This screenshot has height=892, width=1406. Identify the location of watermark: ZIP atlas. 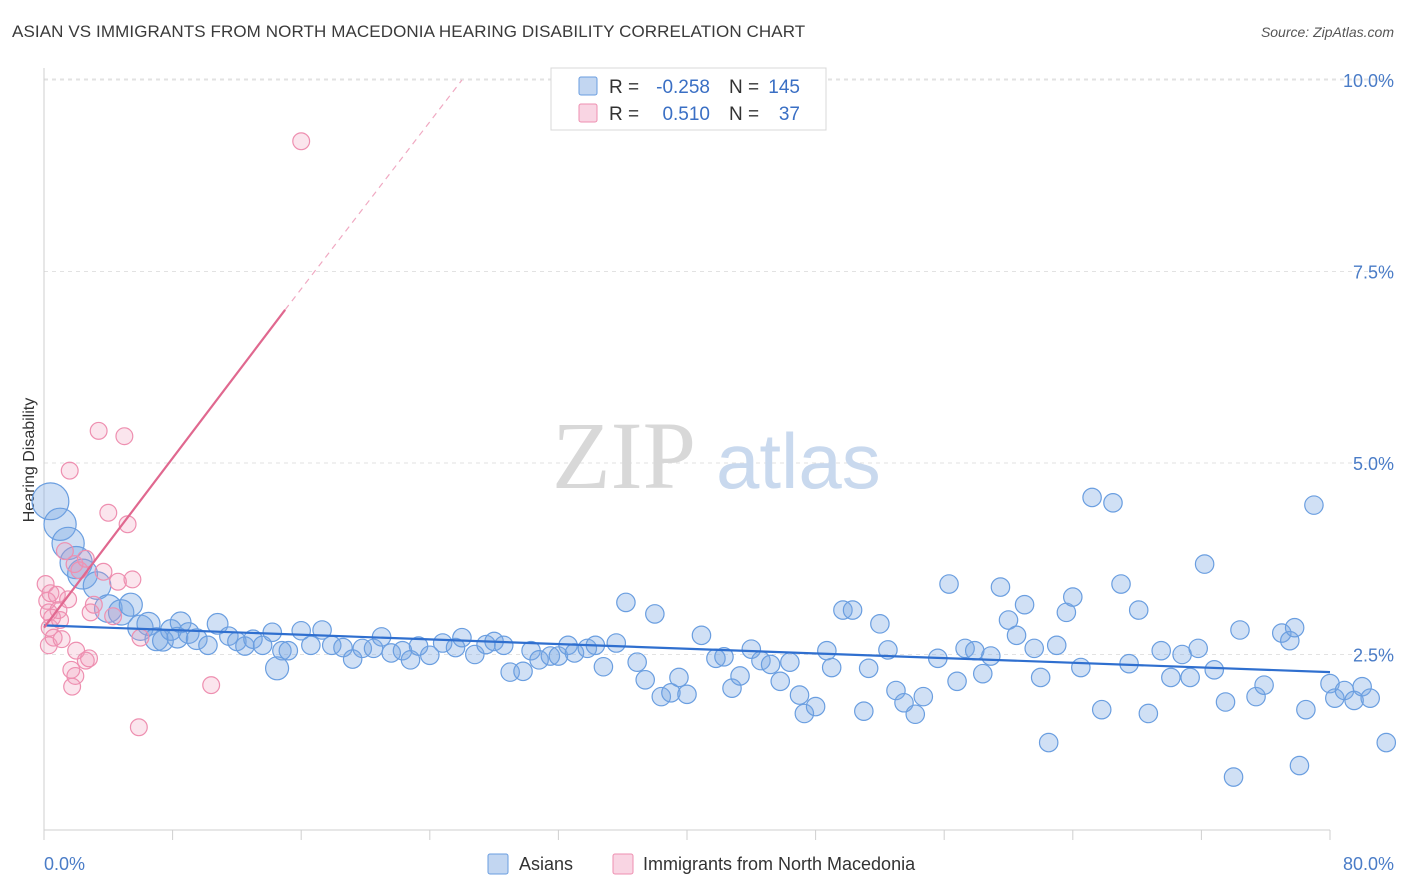
(716, 455).